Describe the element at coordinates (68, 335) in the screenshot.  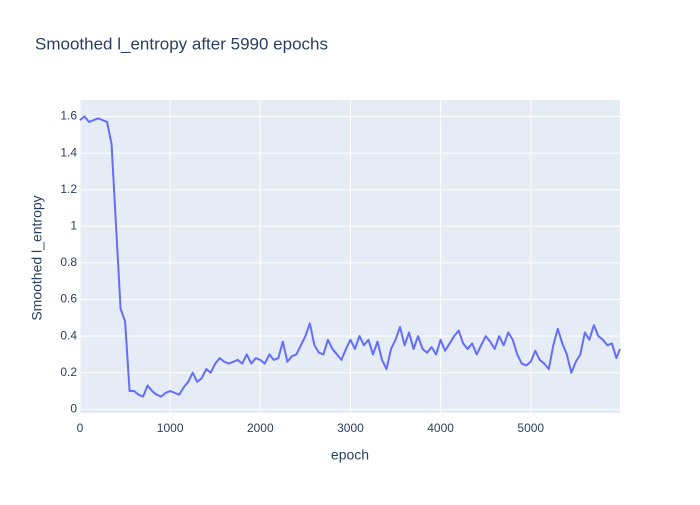
I see `y-tick-label: 0.4` at that location.